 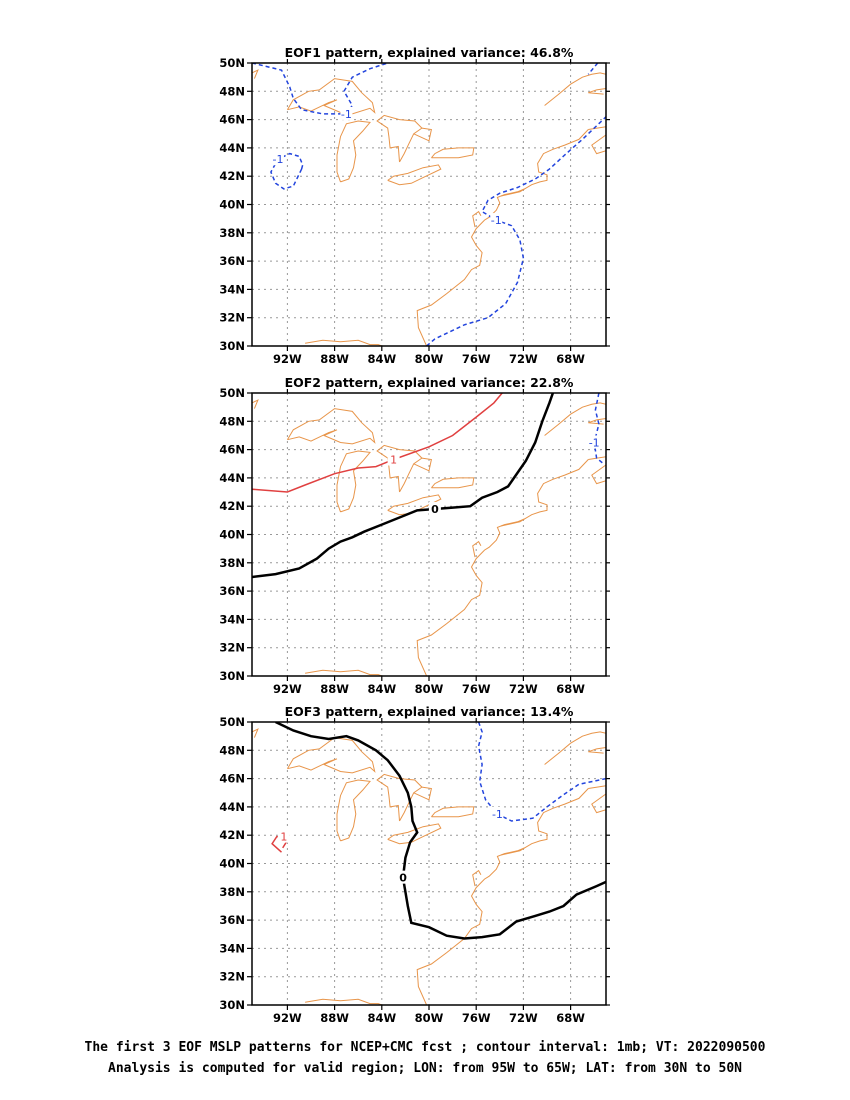 I want to click on y-tick-label: 32N, so click(x=232, y=648).